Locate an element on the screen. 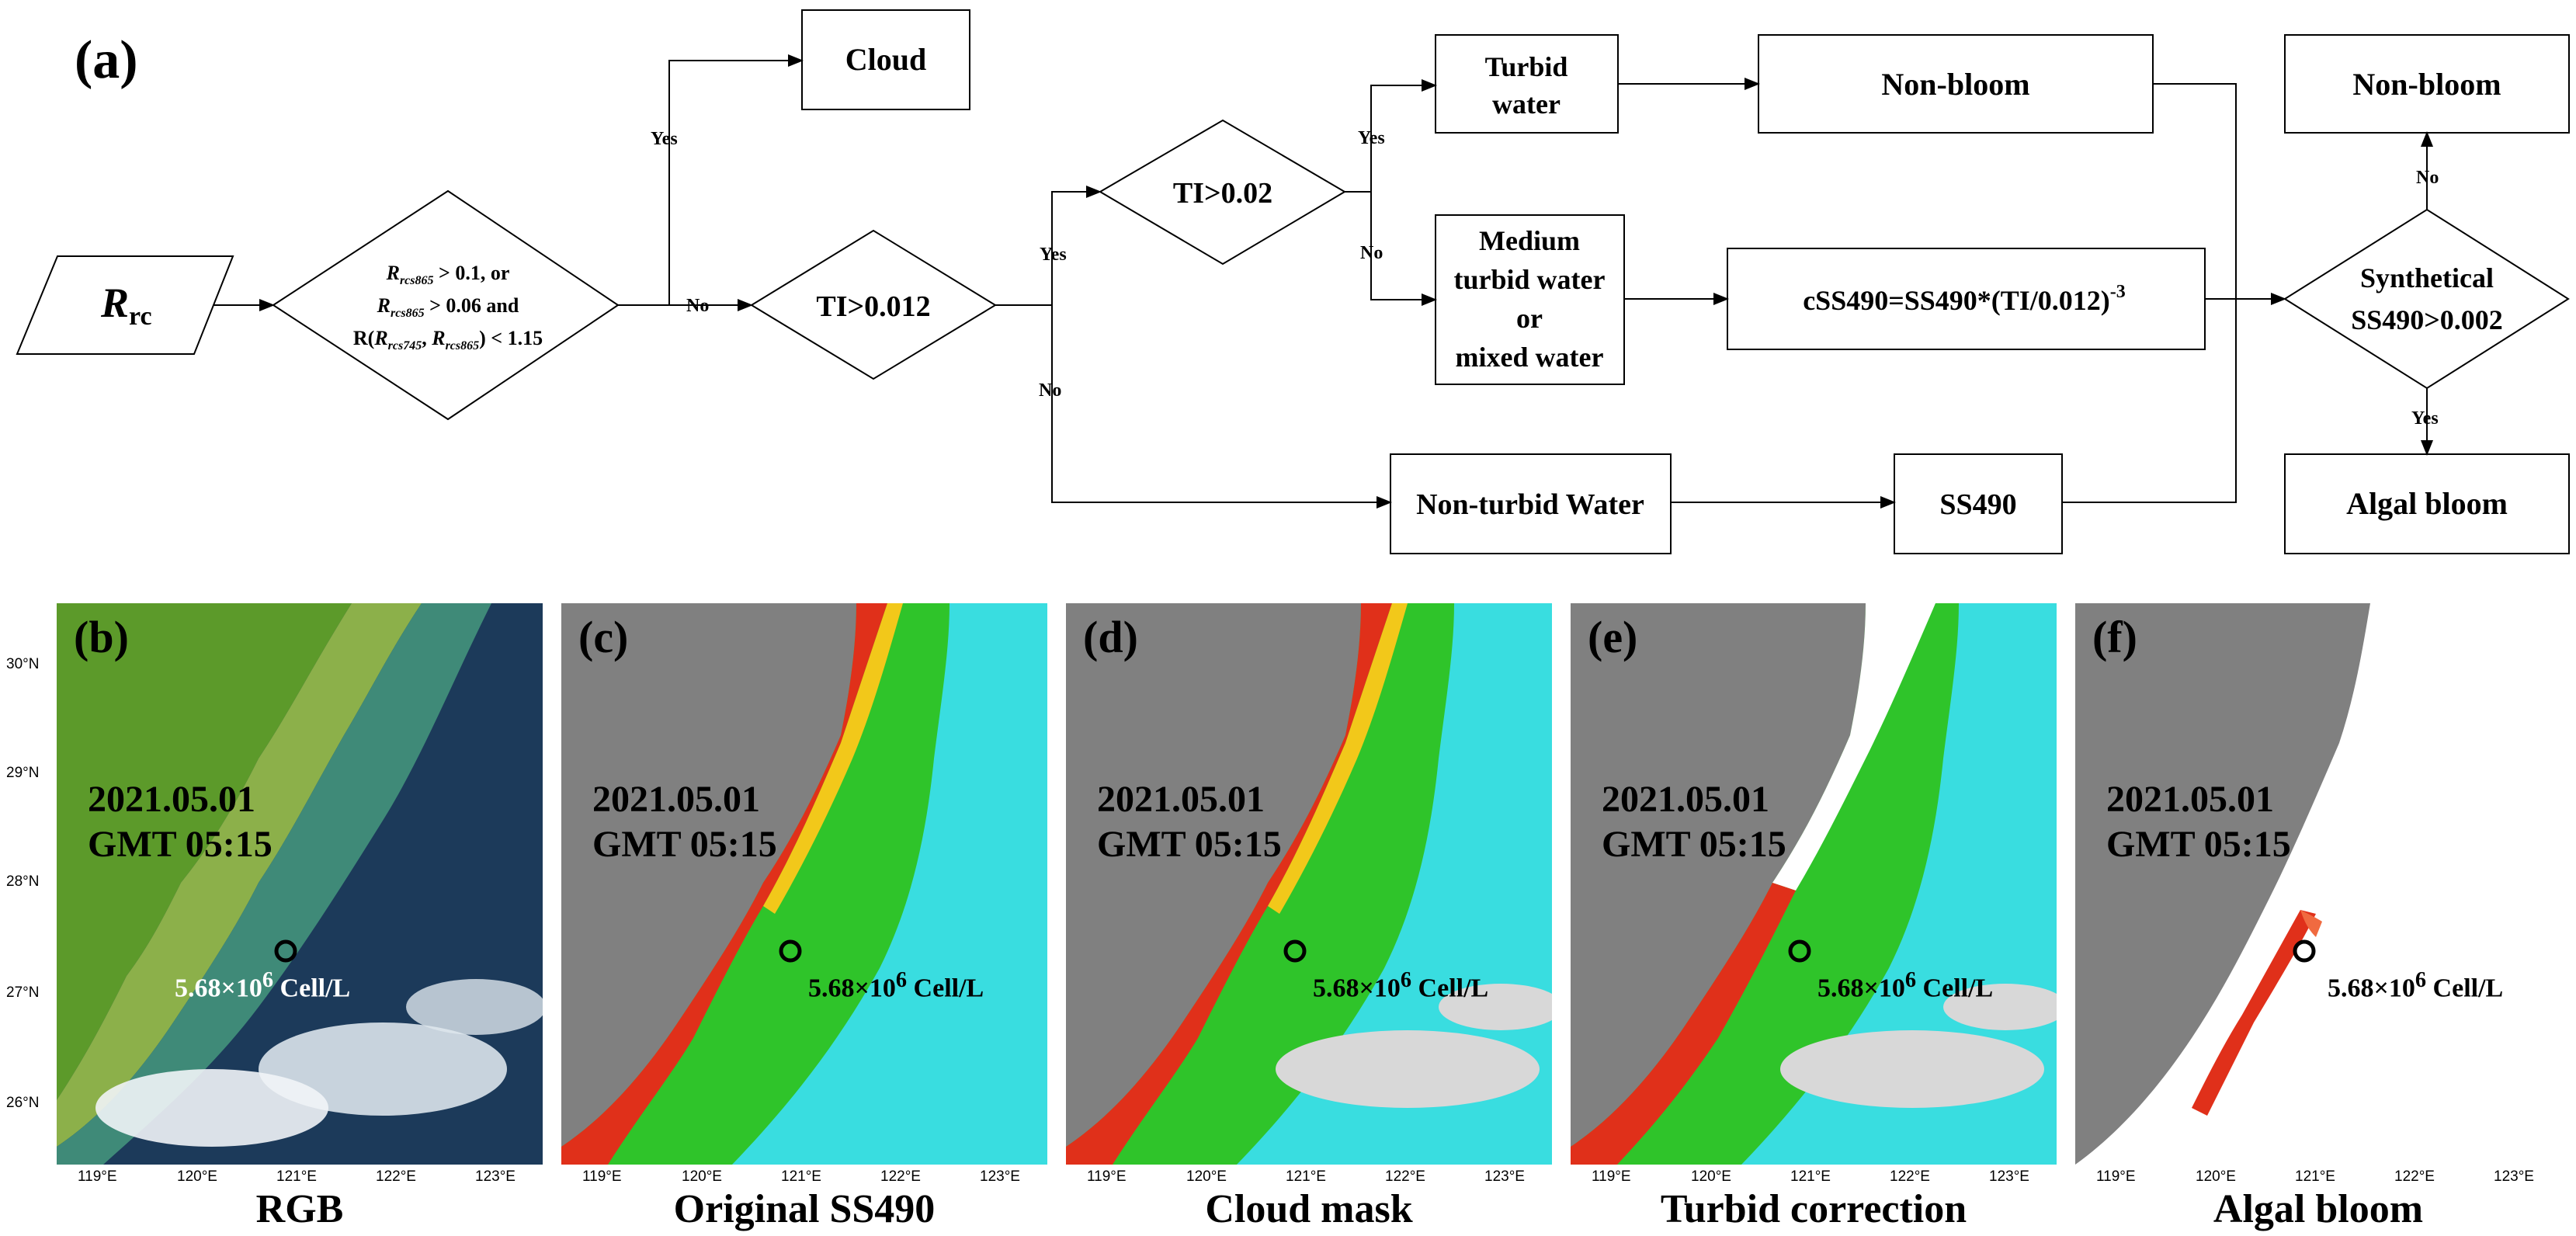  turbid-water-box: Turbid water is located at coordinates (1527, 84).